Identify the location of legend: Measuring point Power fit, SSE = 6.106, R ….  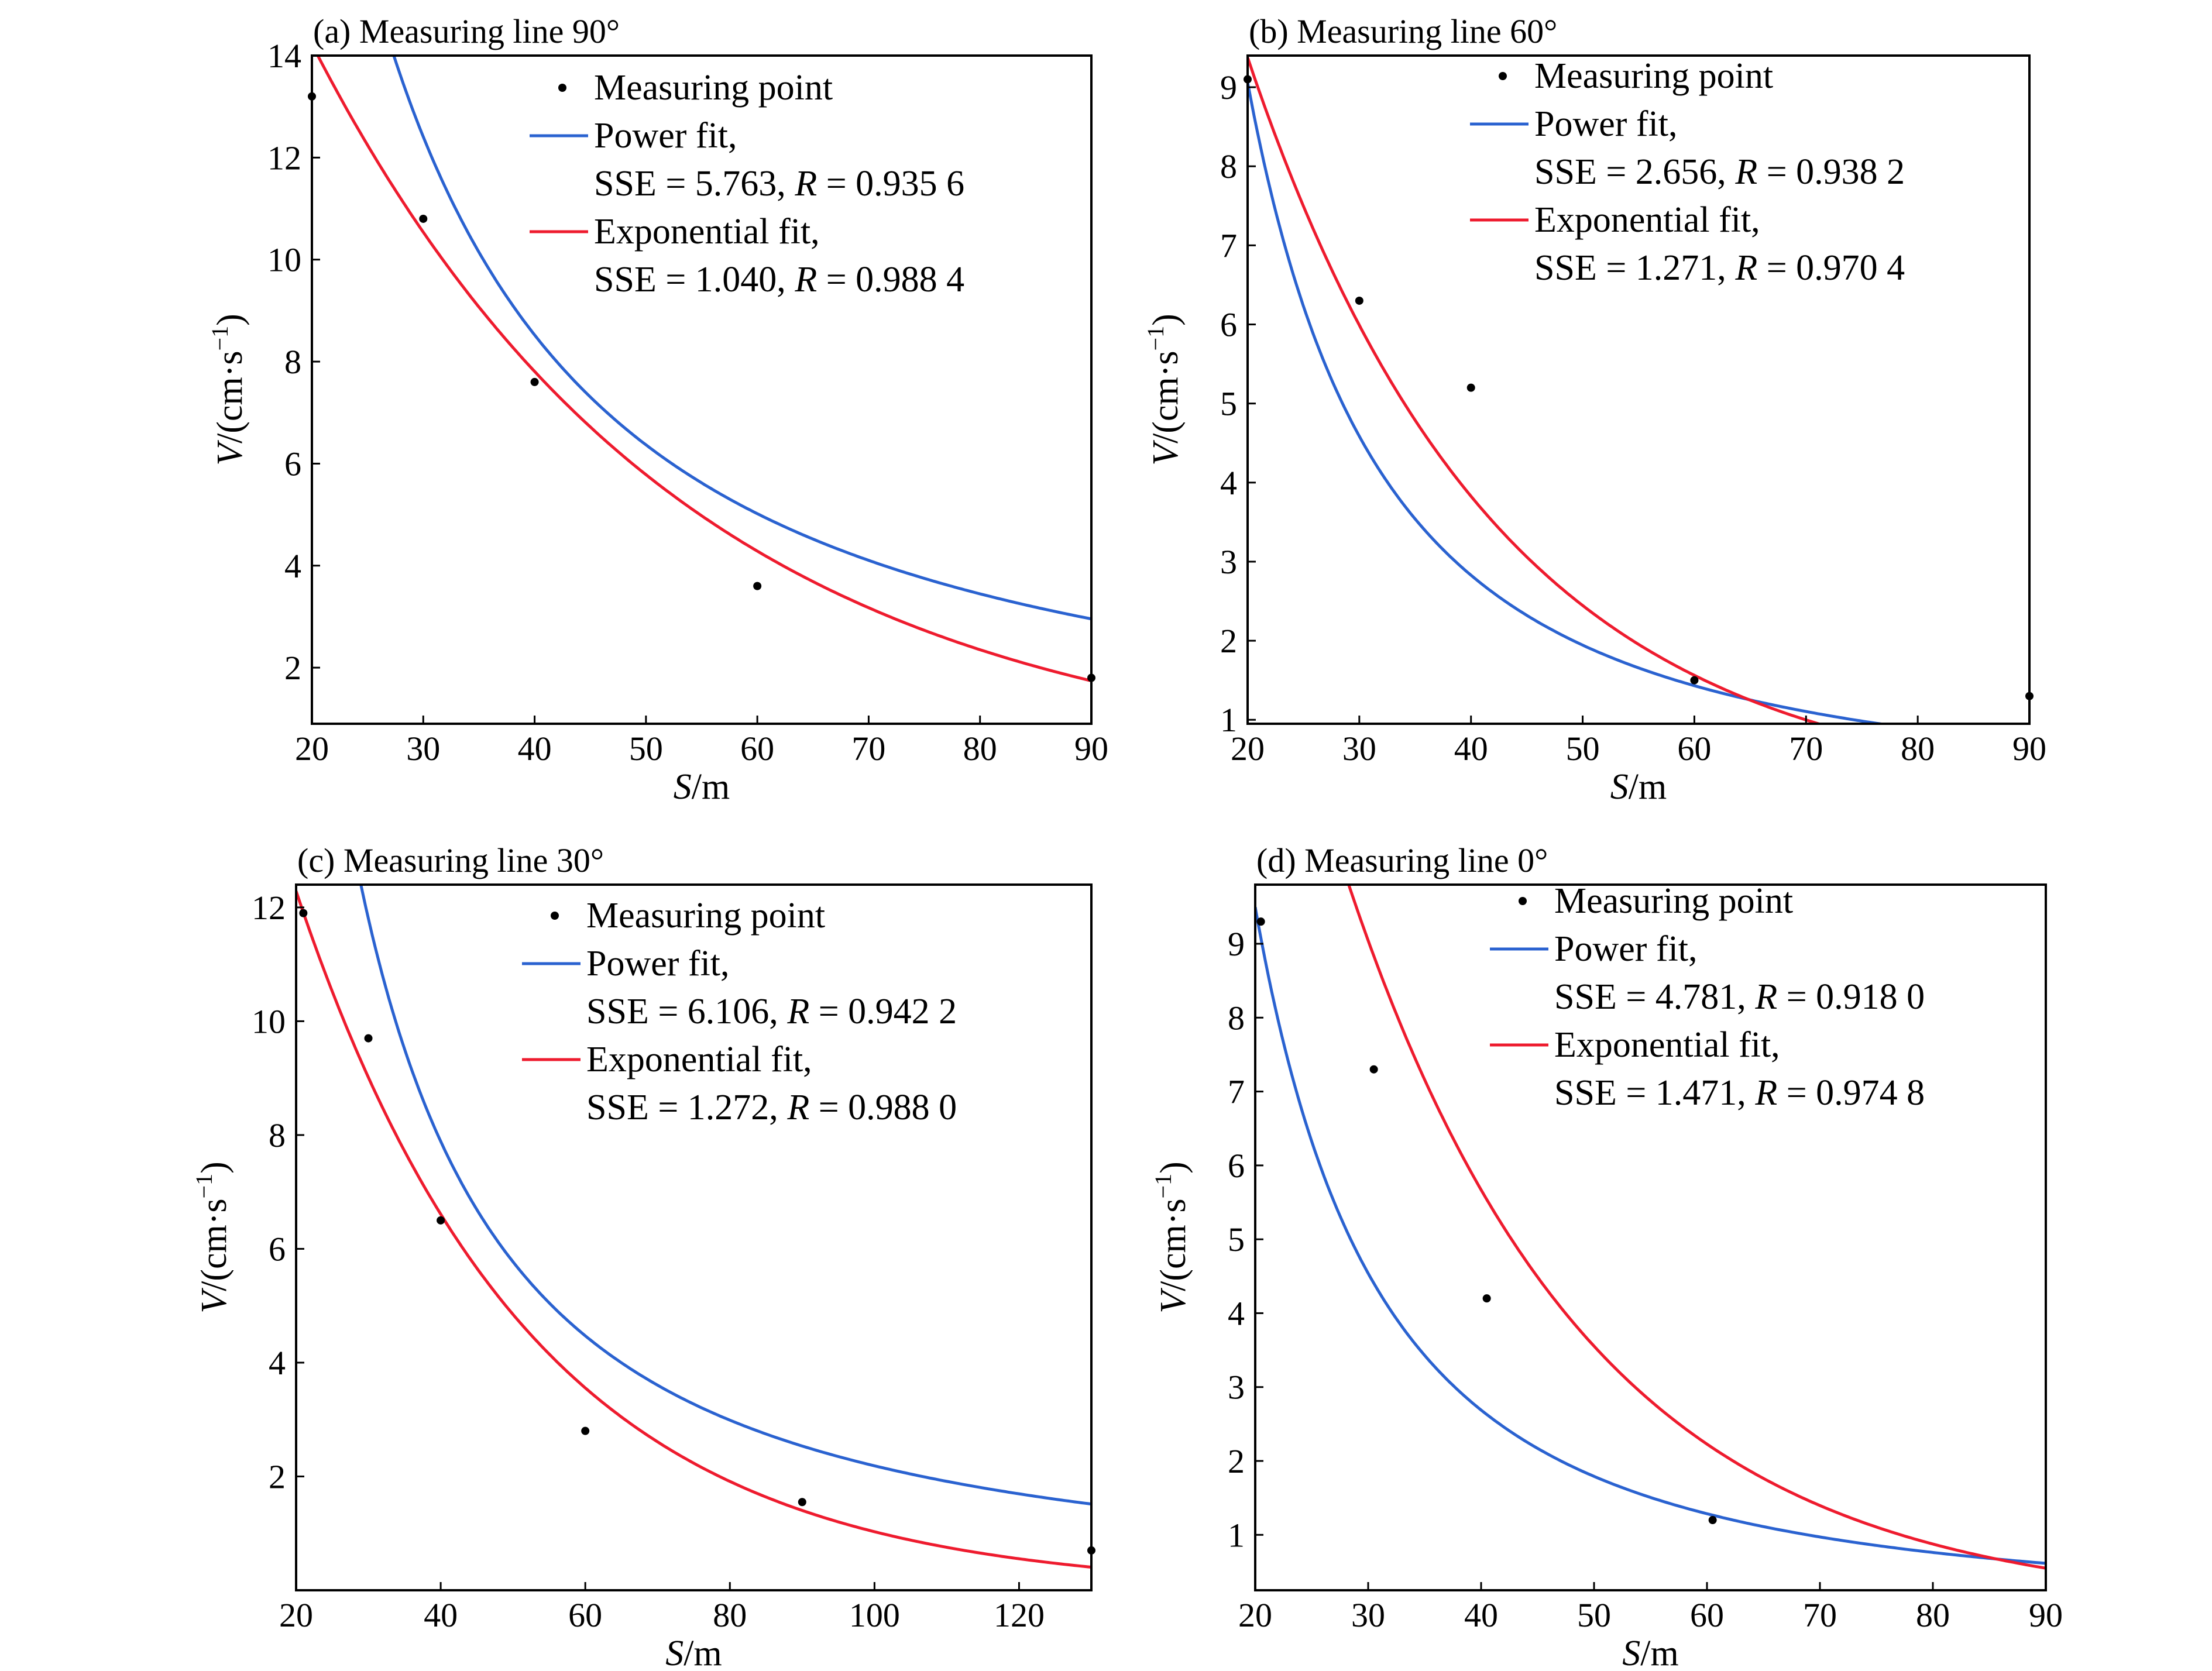
(739, 1012).